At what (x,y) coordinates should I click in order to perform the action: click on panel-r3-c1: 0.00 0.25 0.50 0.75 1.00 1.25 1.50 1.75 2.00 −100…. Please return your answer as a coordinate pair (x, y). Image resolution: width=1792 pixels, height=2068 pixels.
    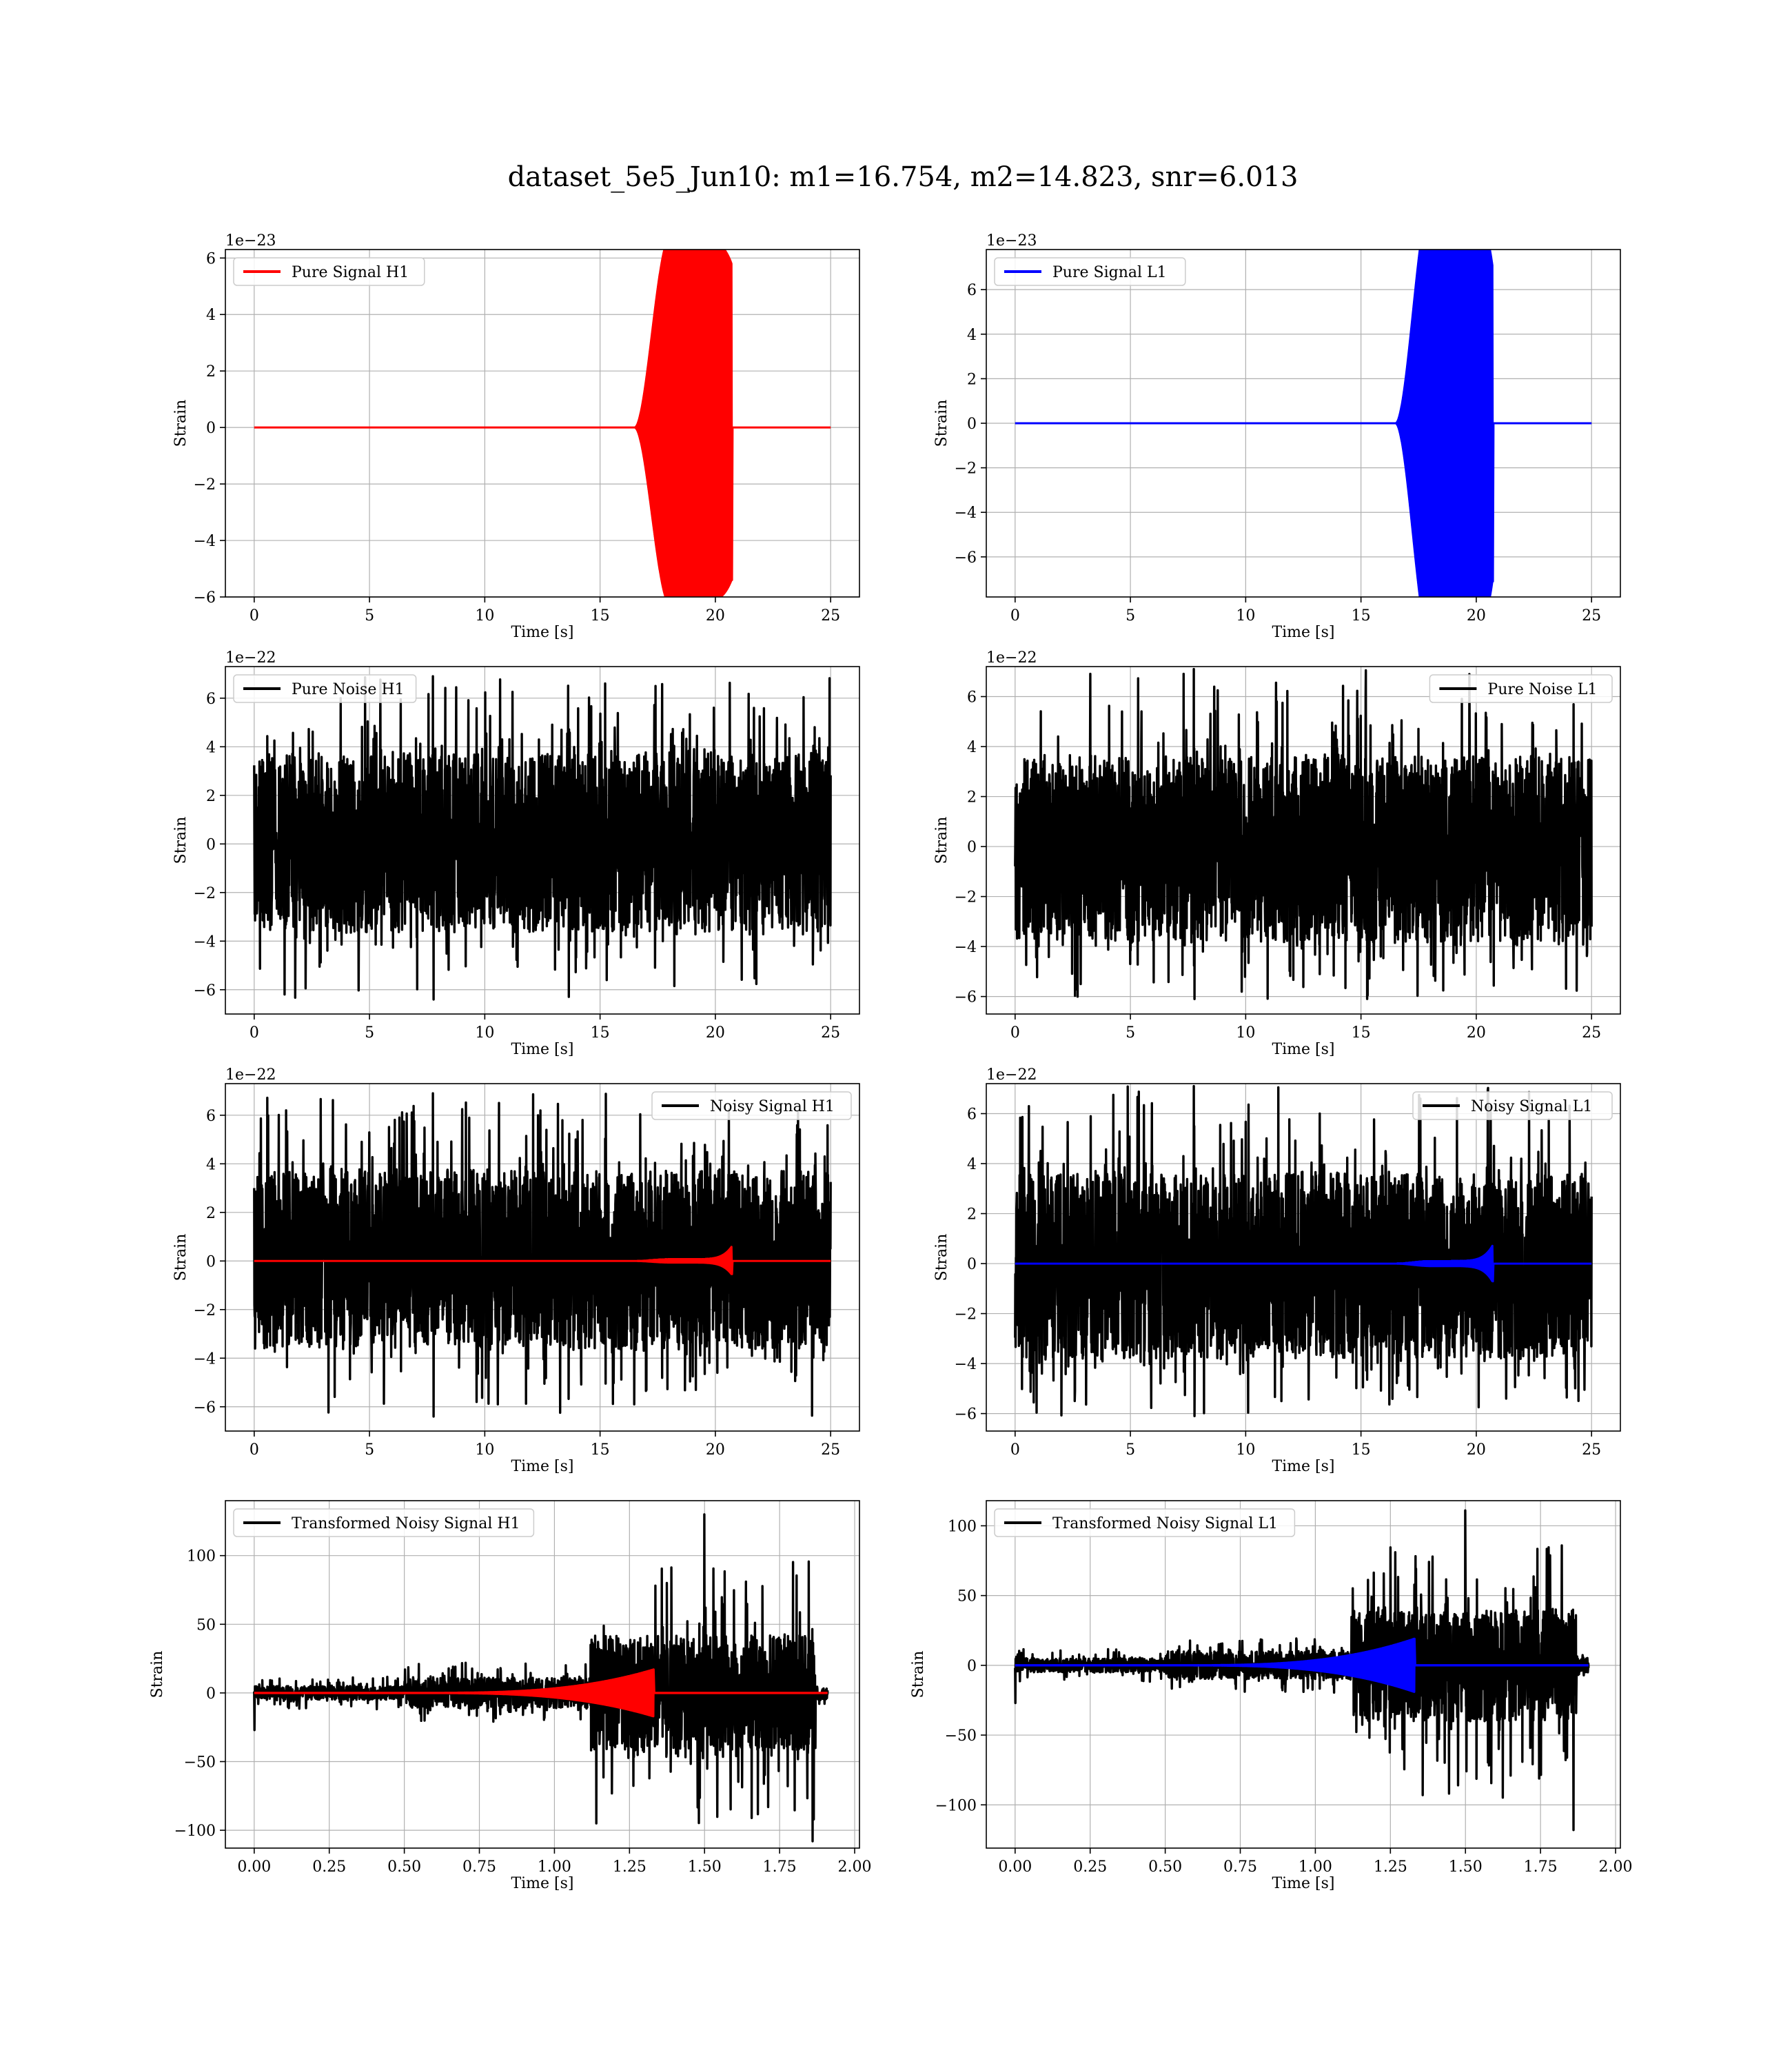
    Looking at the image, I should click on (1271, 1696).